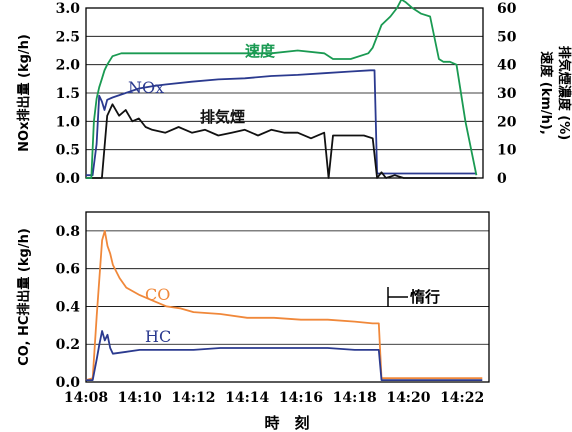 The image size is (572, 432). Describe the element at coordinates (274, 398) in the screenshot. I see `bottom-x-tick-labels: 14:08 14:10 14:12 14:14 14:16 14:18 14:20 14:22` at that location.